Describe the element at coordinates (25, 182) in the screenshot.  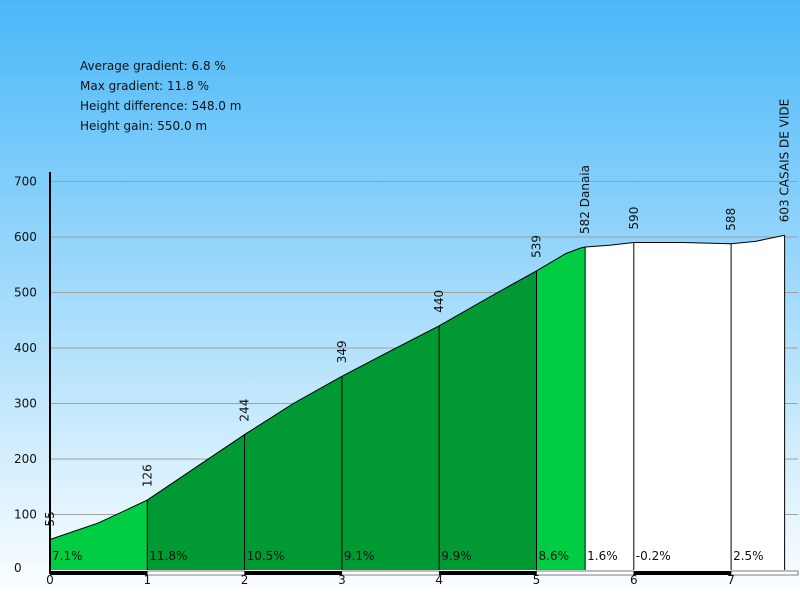
I see `y-tick-label: 700` at that location.